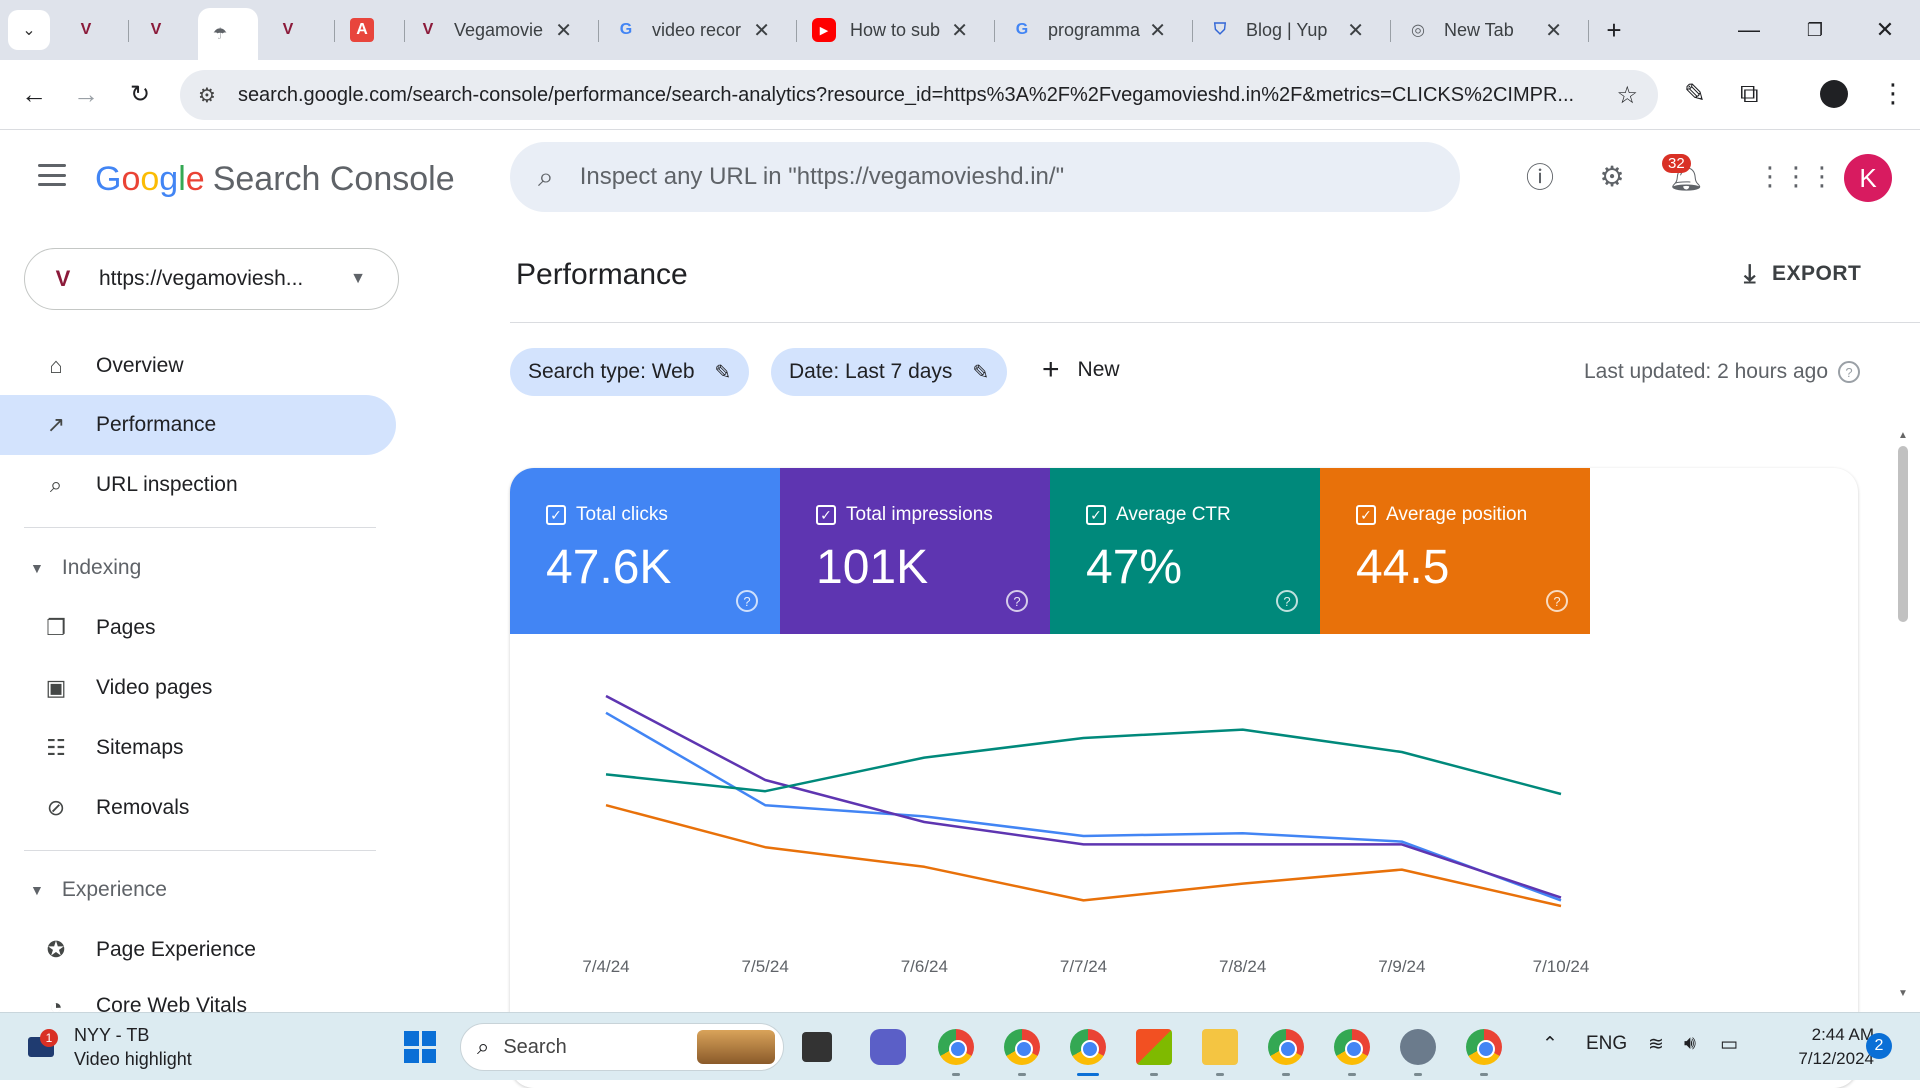 The width and height of the screenshot is (1920, 1088). What do you see at coordinates (1690, 1043) in the screenshot?
I see `volume-icon: 🔊︎` at bounding box center [1690, 1043].